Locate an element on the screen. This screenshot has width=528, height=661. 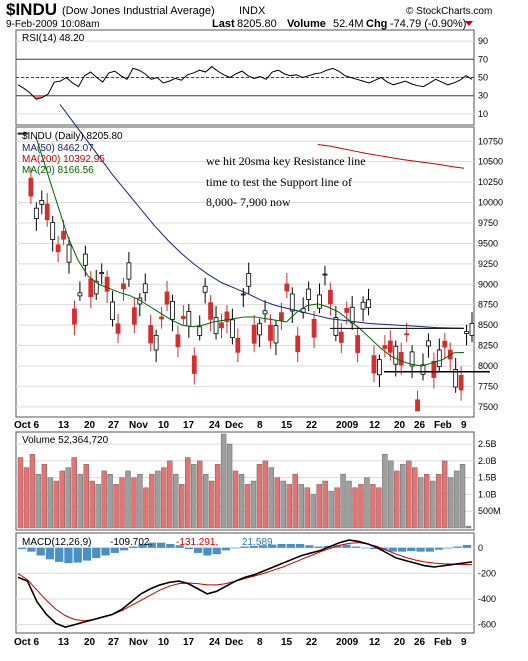
exchange: INDX is located at coordinates (252, 11).